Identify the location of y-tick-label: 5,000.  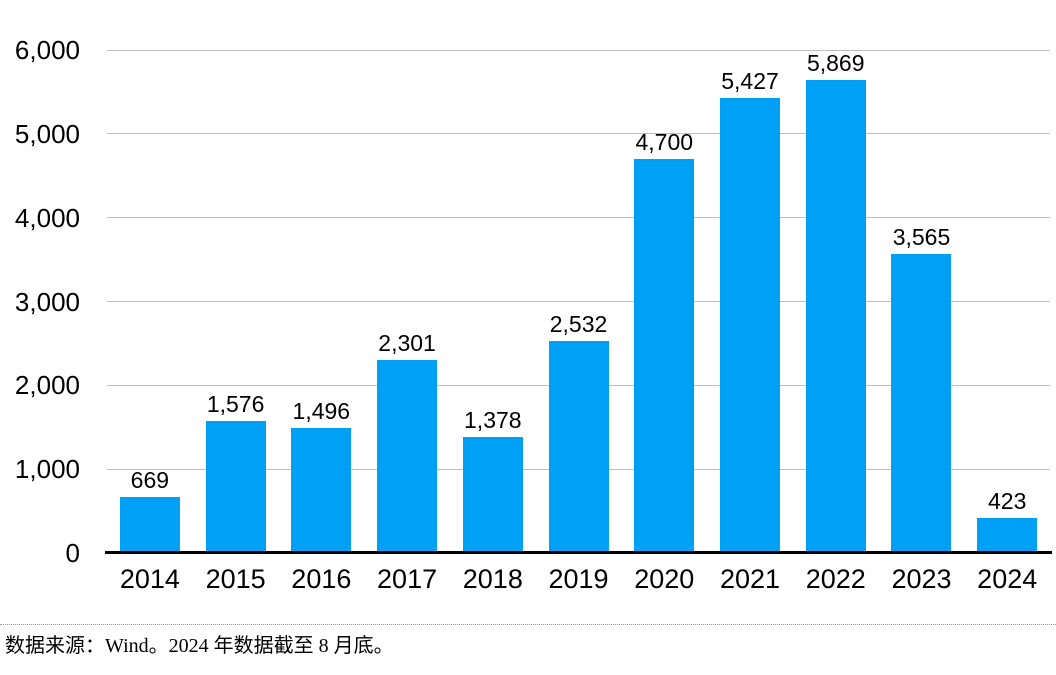
(47, 133).